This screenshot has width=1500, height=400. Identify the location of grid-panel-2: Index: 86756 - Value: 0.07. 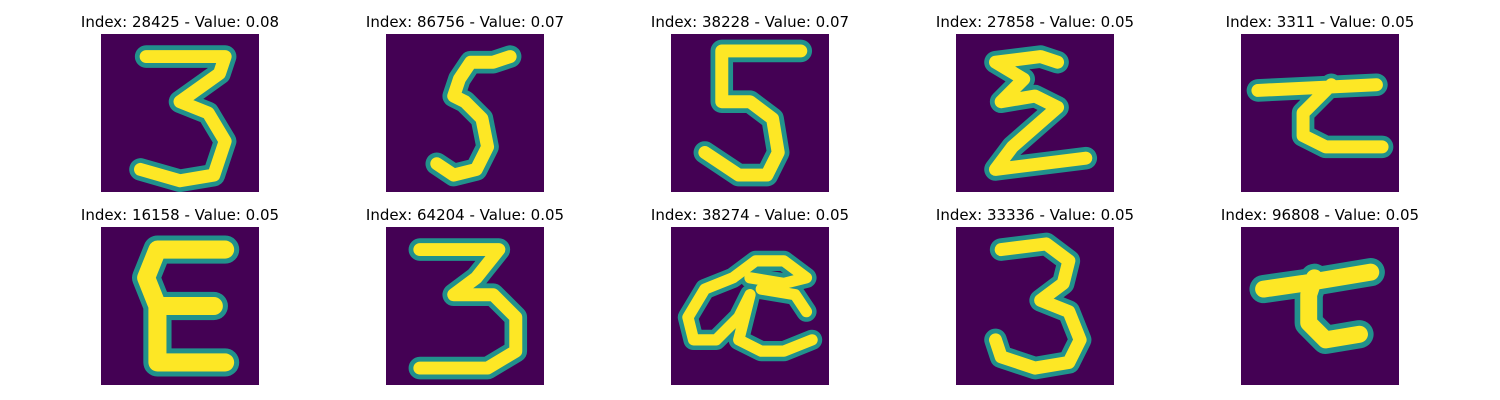
(465, 102).